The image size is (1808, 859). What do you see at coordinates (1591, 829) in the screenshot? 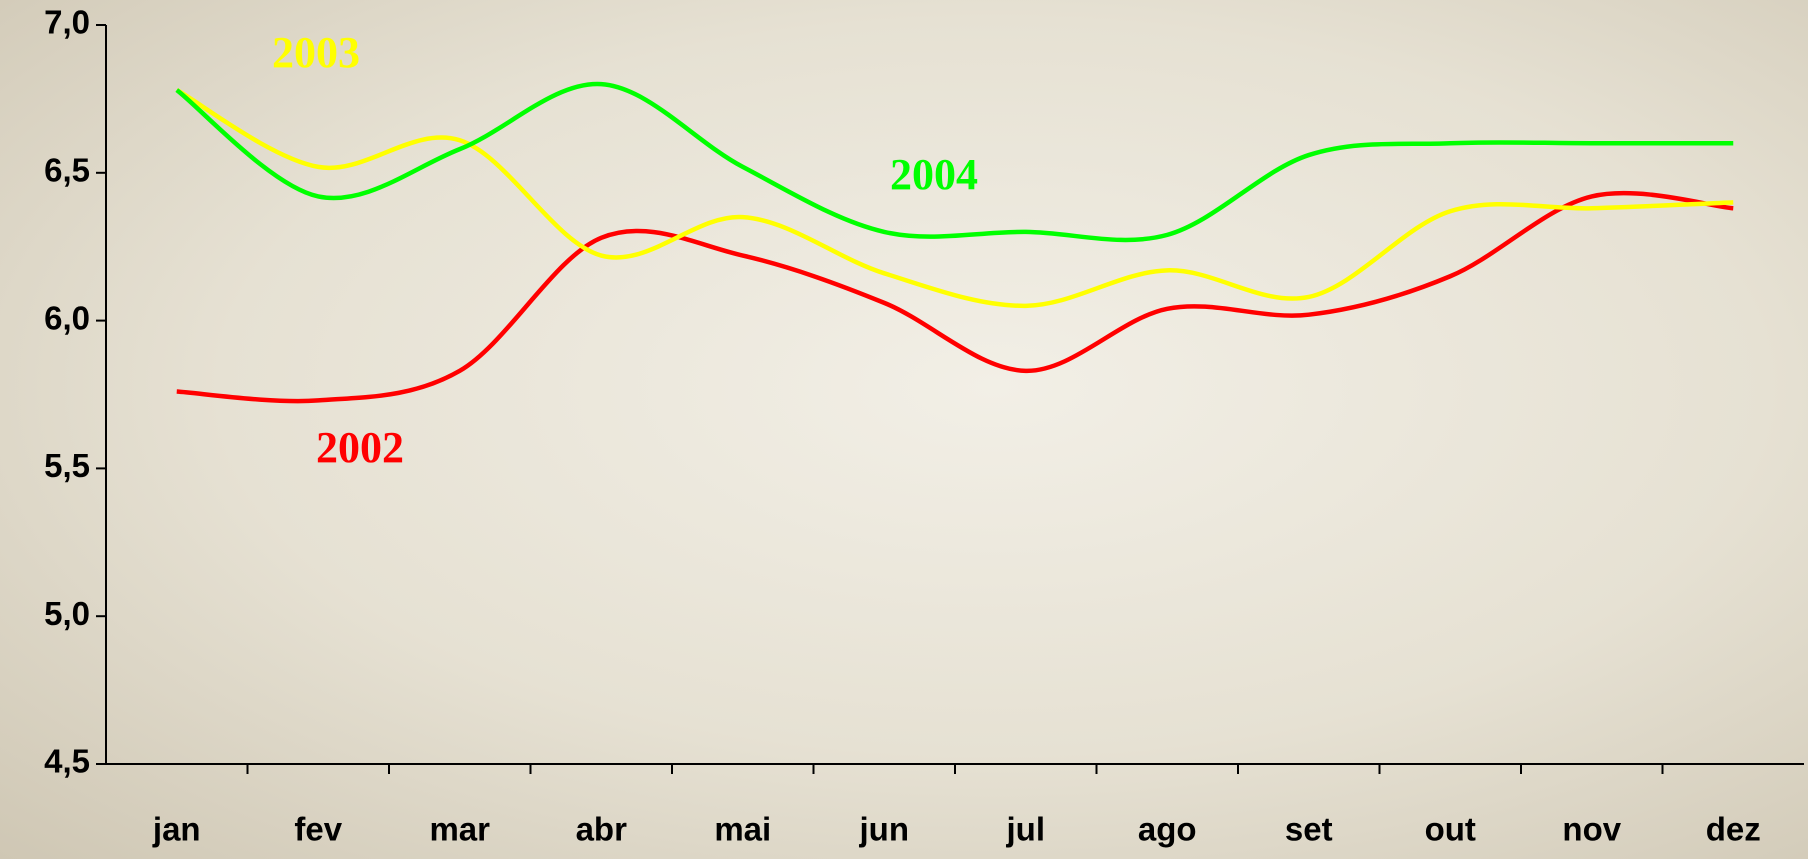
I see `x-tick-label: nov` at bounding box center [1591, 829].